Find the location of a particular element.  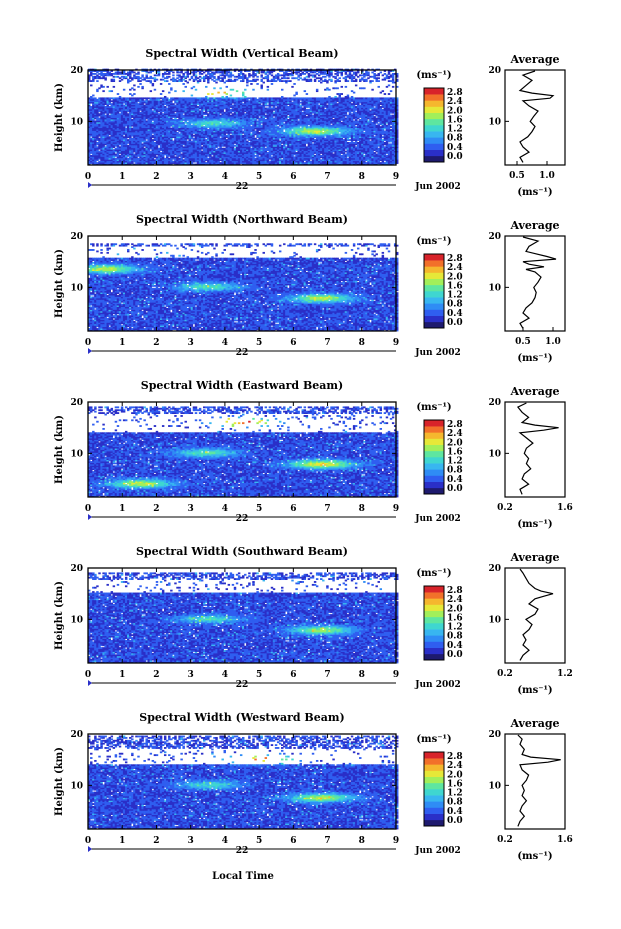

chart-title: Spectral Width (Vertical Beam) is located at coordinates (241, 53).